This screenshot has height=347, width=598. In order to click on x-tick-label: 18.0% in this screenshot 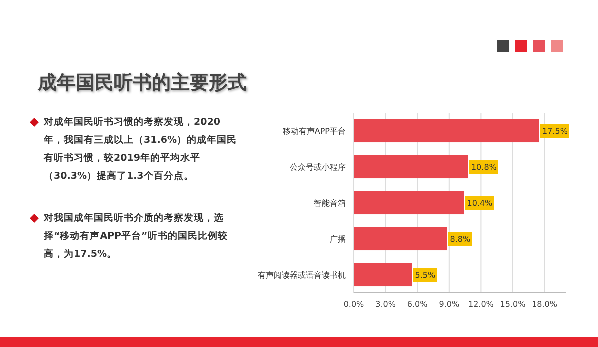, I will do `click(545, 304)`.